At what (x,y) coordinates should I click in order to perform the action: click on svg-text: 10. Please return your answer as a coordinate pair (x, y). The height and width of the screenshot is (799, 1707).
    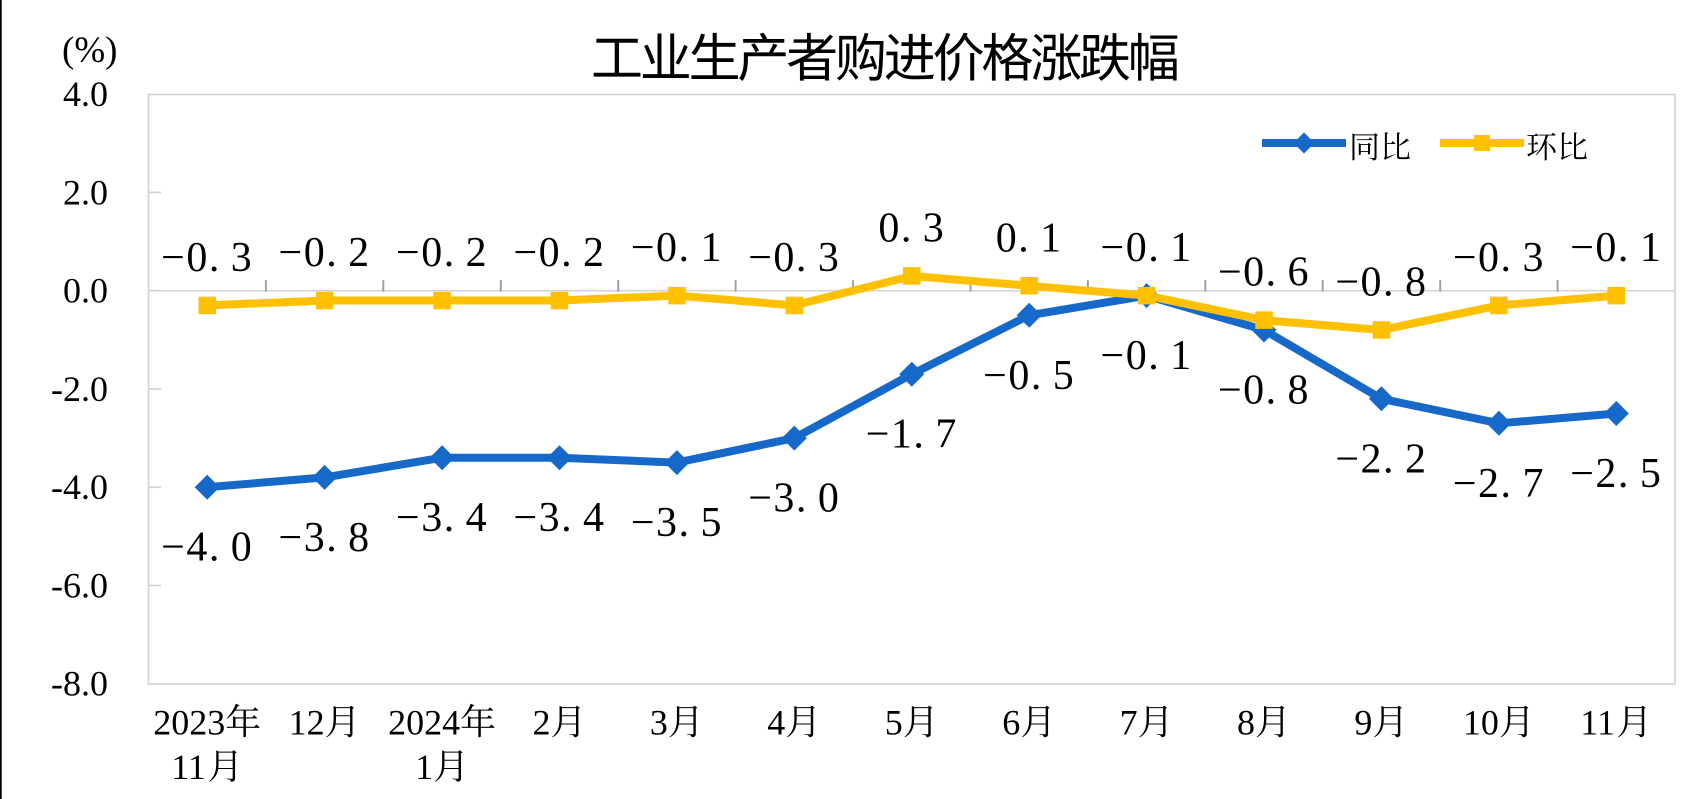
    Looking at the image, I should click on (1481, 723).